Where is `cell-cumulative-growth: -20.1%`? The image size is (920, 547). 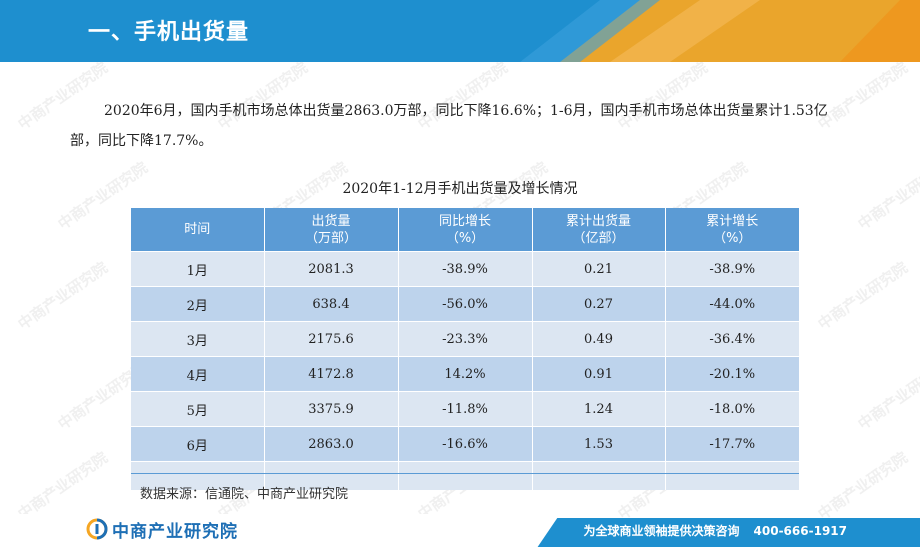
cell-cumulative-growth: -20.1% is located at coordinates (732, 374).